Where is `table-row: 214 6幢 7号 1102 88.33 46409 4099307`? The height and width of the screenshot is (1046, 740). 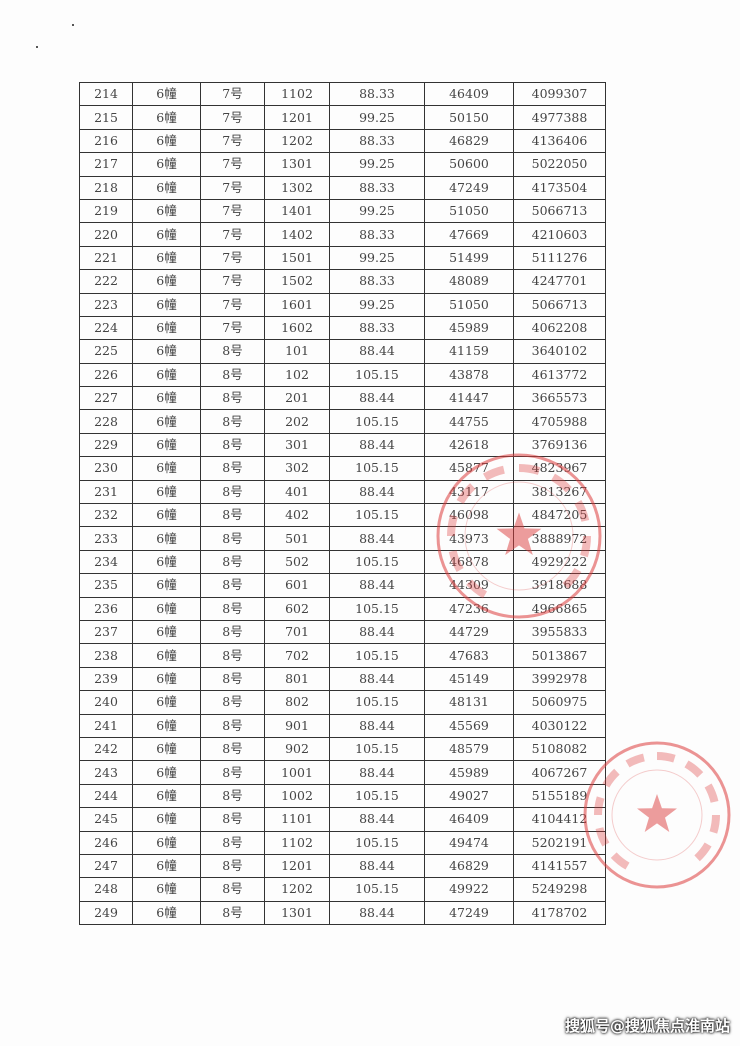 table-row: 214 6幢 7号 1102 88.33 46409 4099307 is located at coordinates (342, 94).